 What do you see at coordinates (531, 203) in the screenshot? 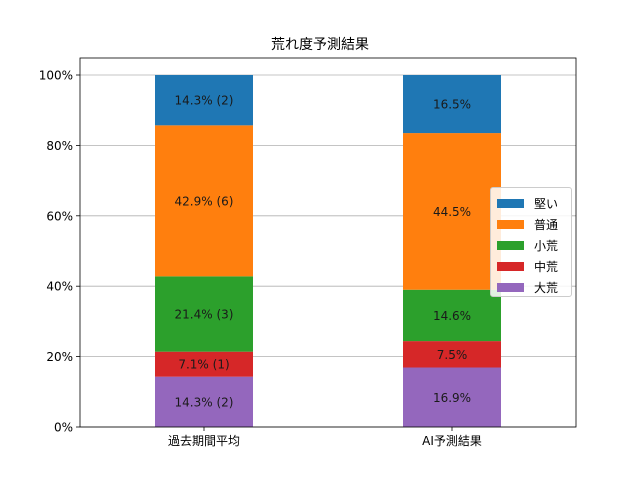
I see `legend-item: 堅い` at bounding box center [531, 203].